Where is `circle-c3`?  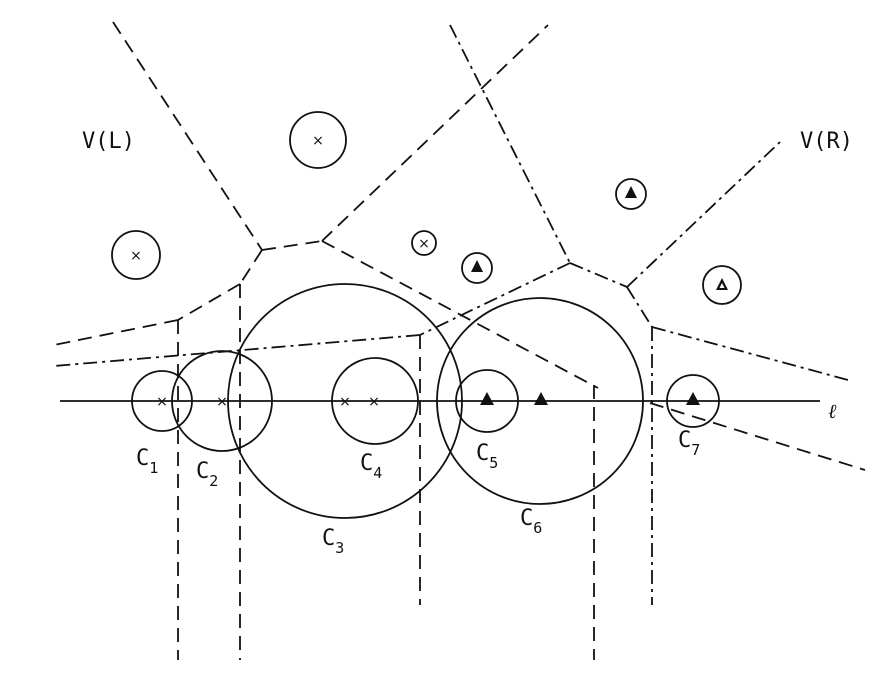 circle-c3 is located at coordinates (345, 401).